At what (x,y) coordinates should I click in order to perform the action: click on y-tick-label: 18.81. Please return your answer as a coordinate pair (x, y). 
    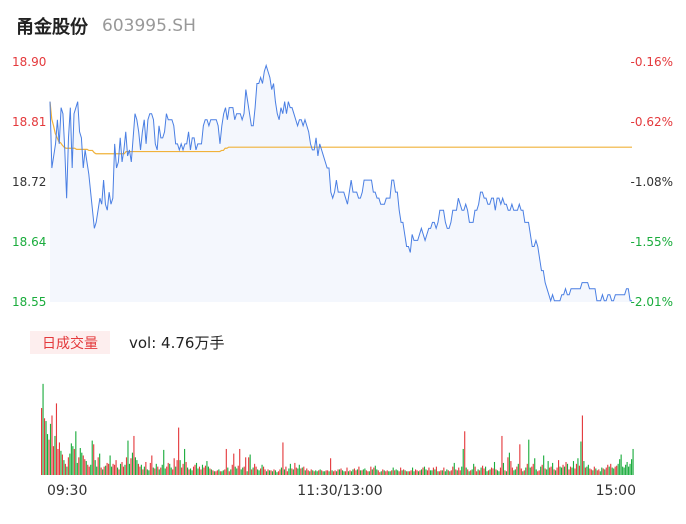
    Looking at the image, I should click on (29, 122).